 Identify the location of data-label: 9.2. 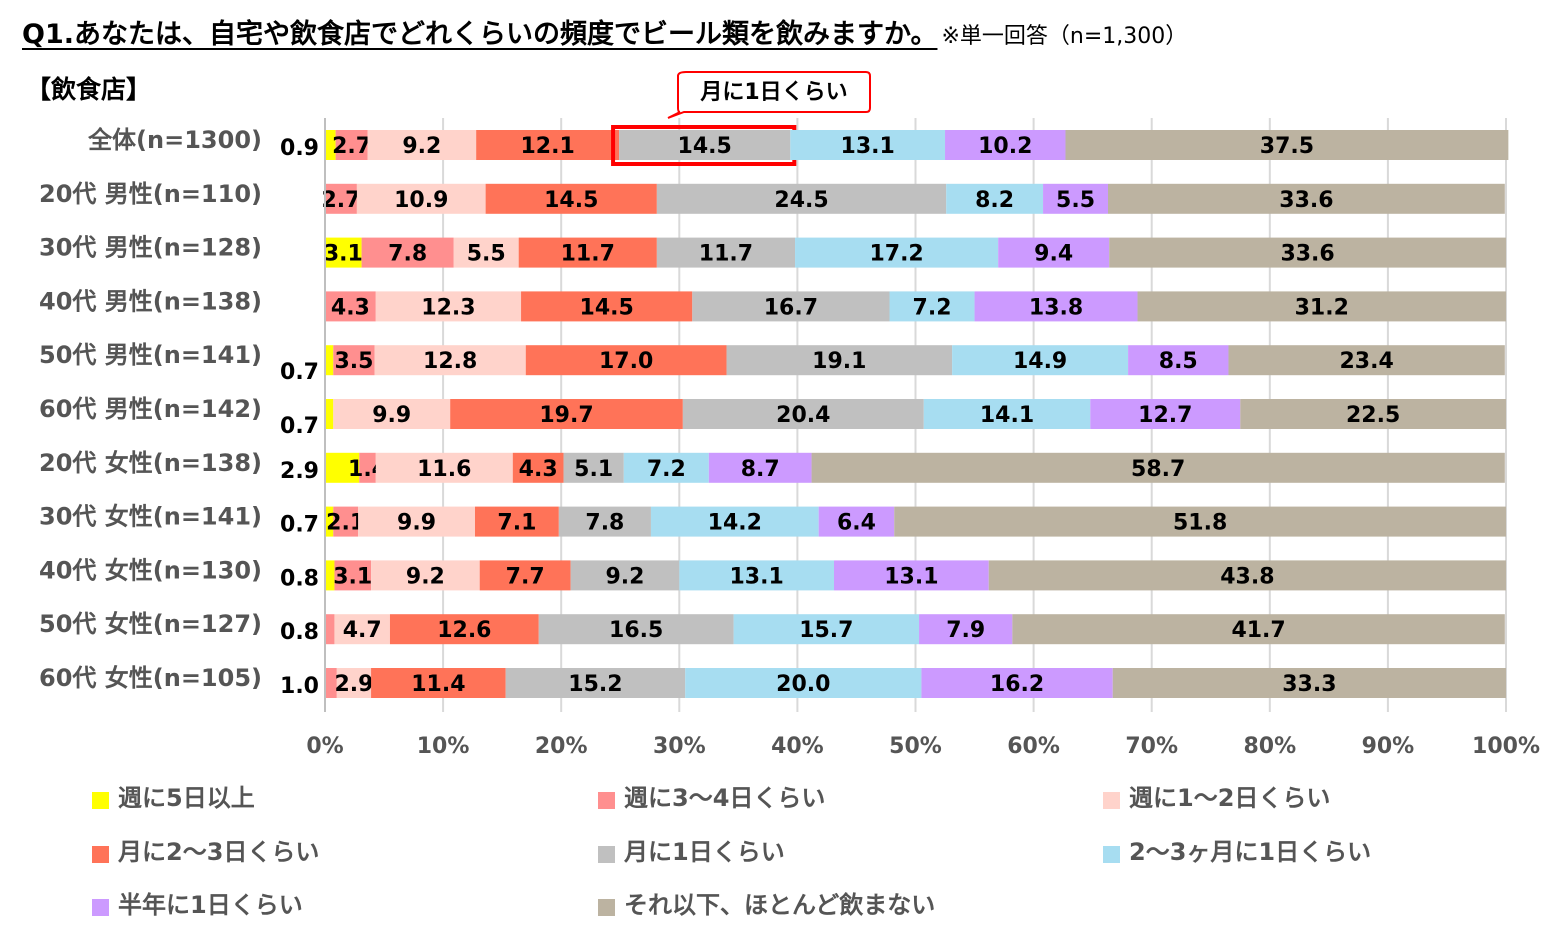
(425, 576).